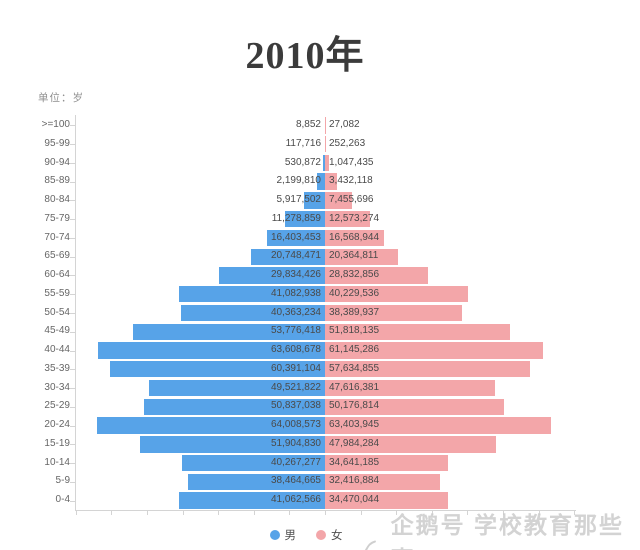 The height and width of the screenshot is (550, 640). I want to click on age-axis-label: 90-94, so click(57, 162).